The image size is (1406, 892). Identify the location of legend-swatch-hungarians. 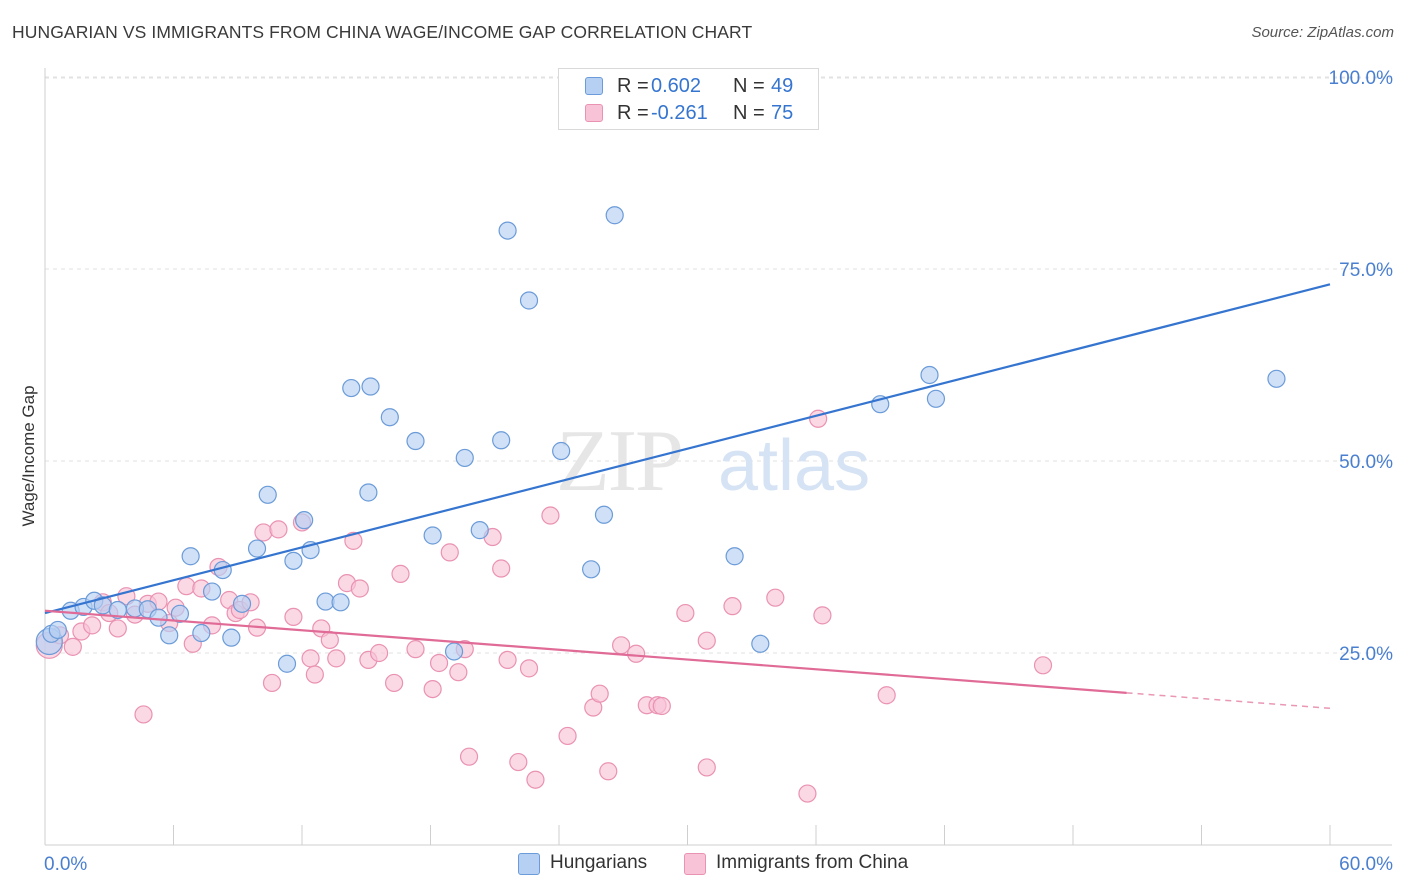
(594, 86).